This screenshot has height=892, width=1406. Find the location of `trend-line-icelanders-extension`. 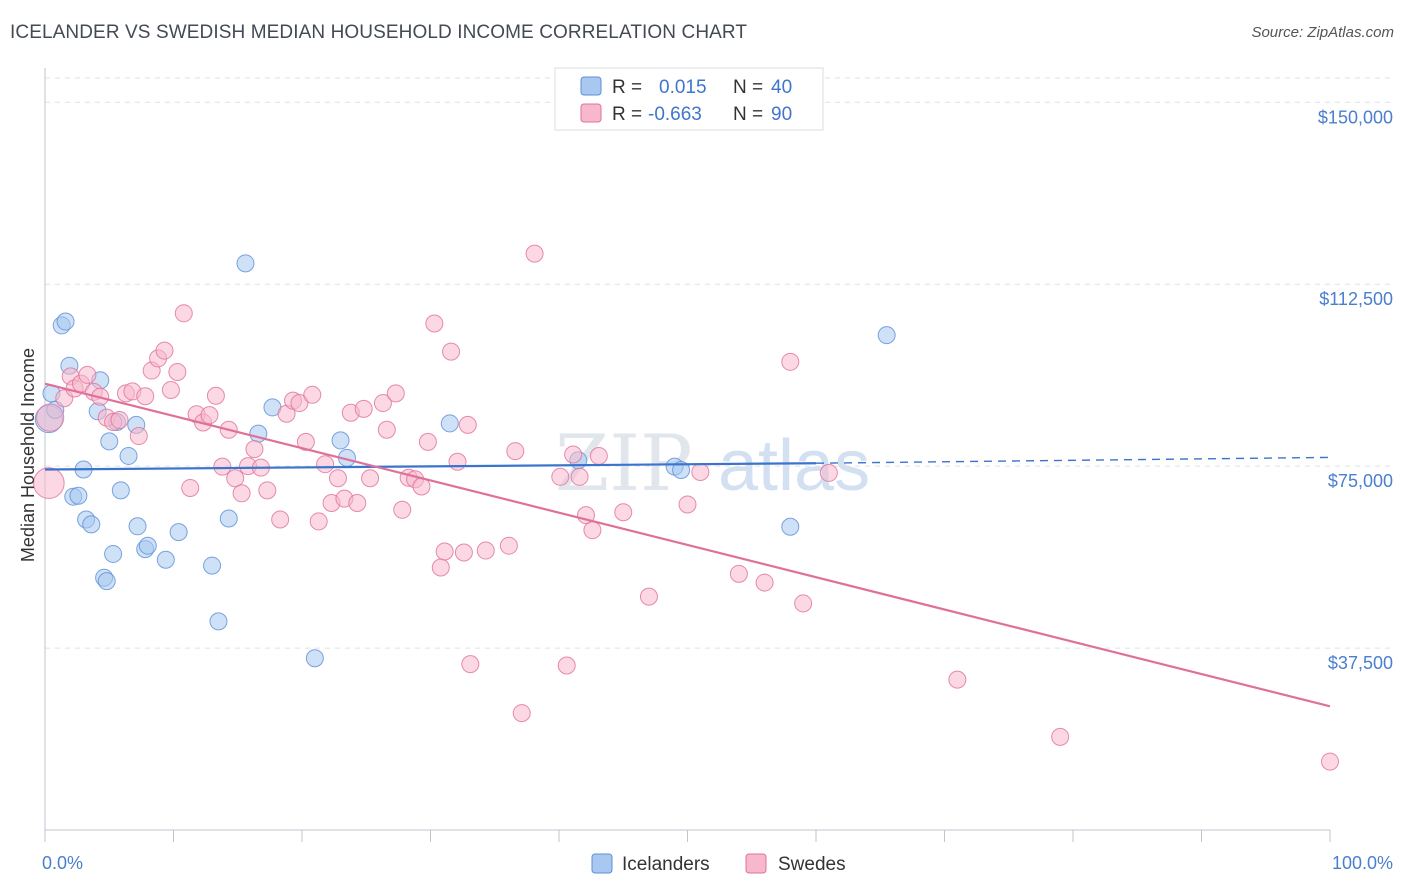

trend-line-icelanders-extension is located at coordinates (1073, 460).